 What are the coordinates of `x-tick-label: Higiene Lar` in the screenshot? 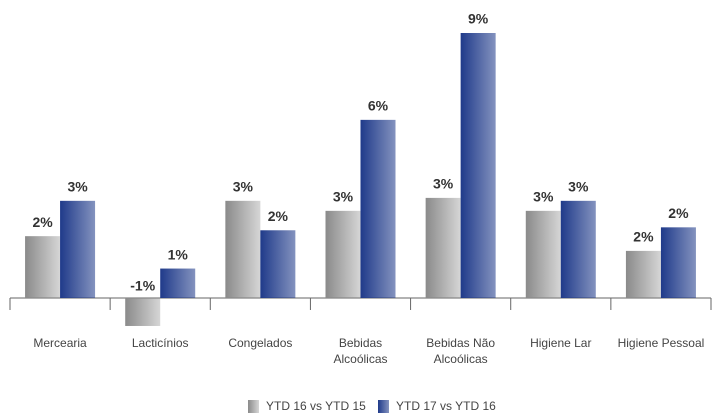 It's located at (561, 343).